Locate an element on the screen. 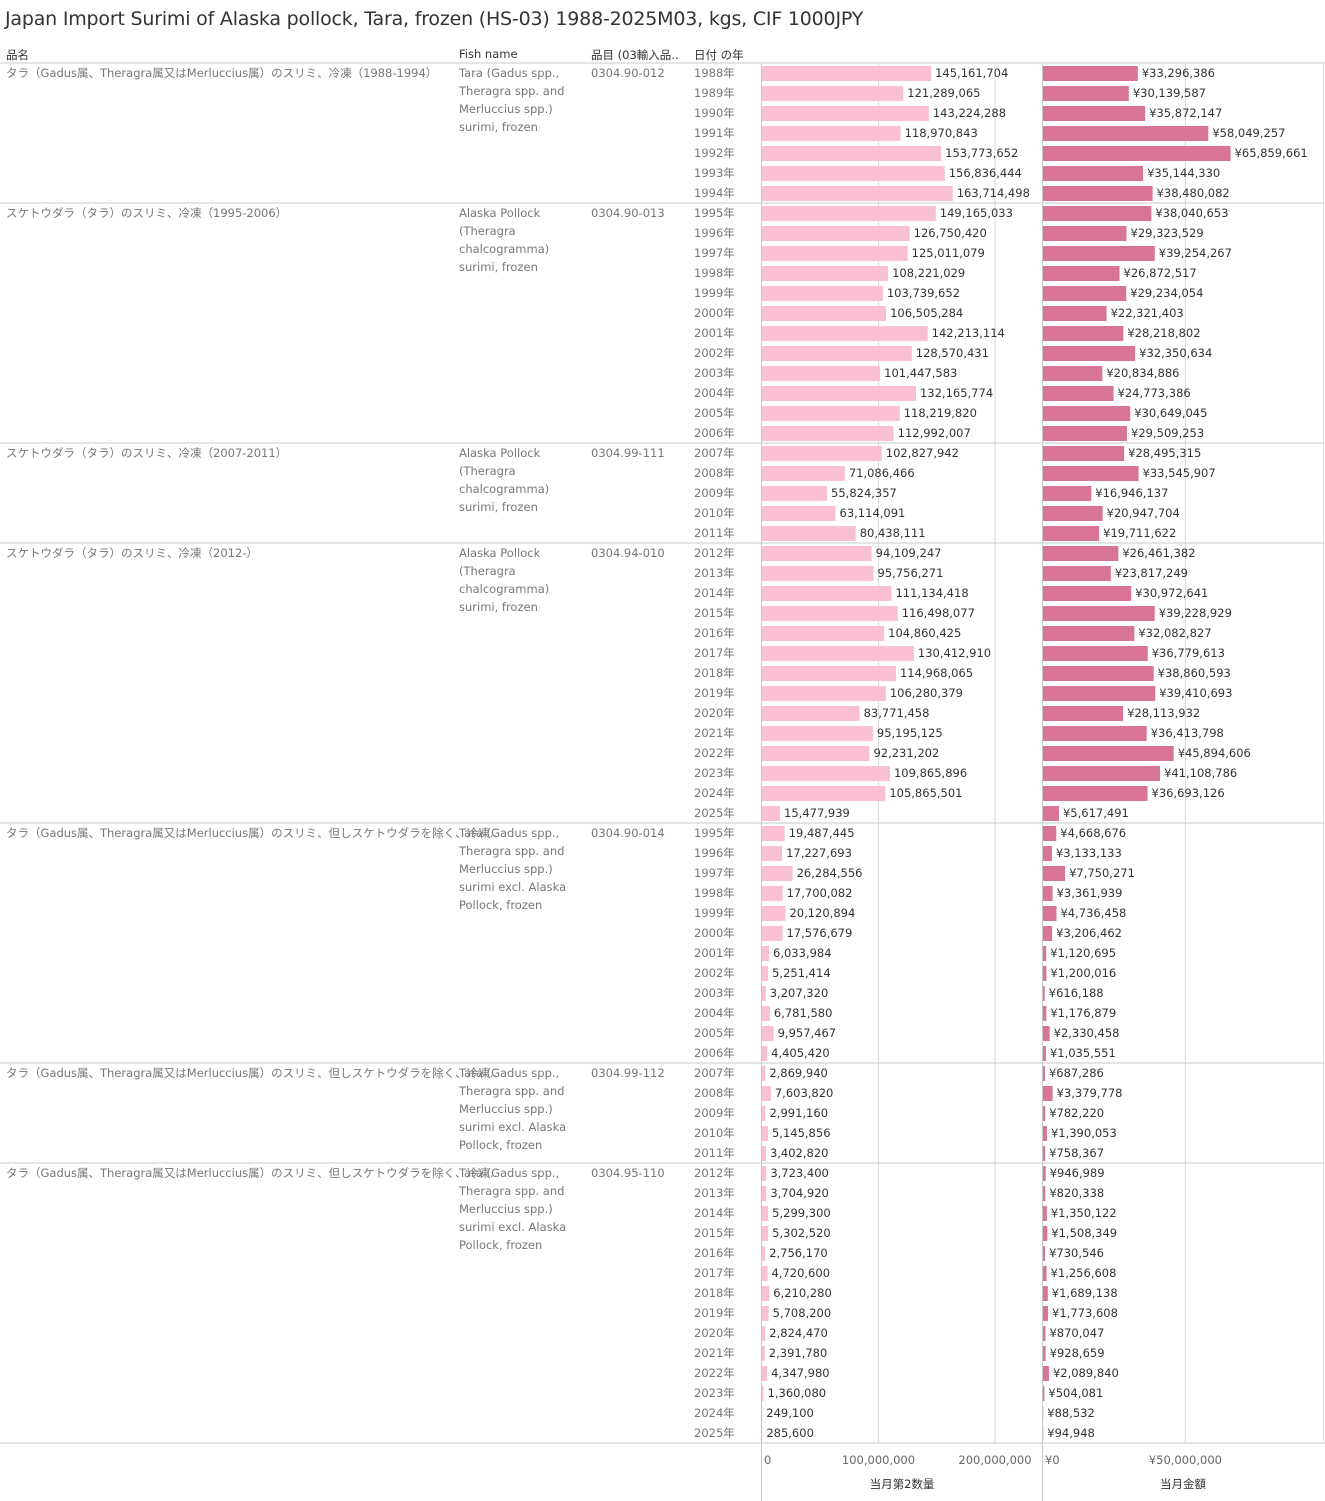 Image resolution: width=1325 pixels, height=1501 pixels. year-label: 1988年 is located at coordinates (714, 73).